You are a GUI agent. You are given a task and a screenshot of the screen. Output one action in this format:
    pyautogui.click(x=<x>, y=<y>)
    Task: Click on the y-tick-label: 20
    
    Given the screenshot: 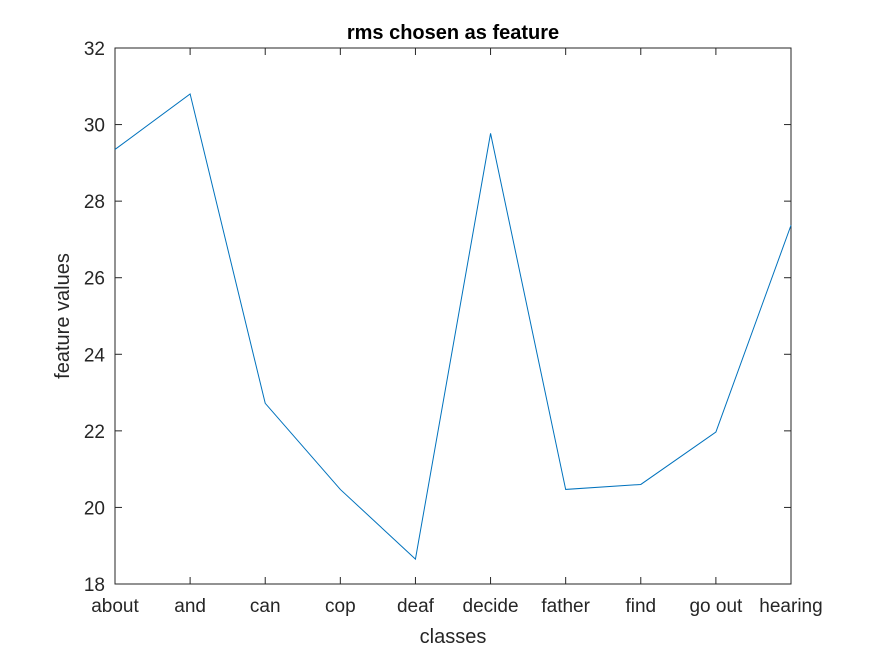 What is the action you would take?
    pyautogui.click(x=94, y=508)
    